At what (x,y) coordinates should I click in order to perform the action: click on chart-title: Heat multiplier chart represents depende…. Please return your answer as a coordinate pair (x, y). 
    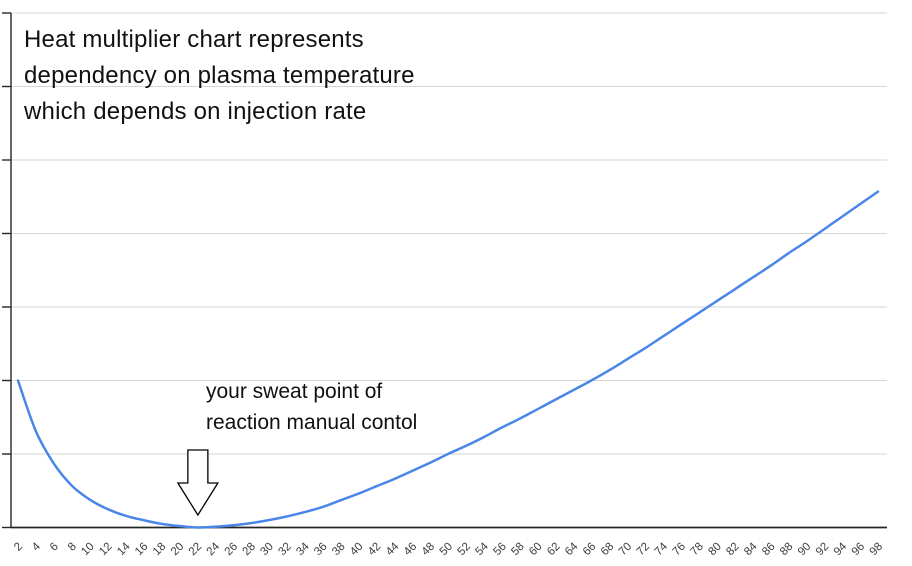
    Looking at the image, I should click on (219, 76).